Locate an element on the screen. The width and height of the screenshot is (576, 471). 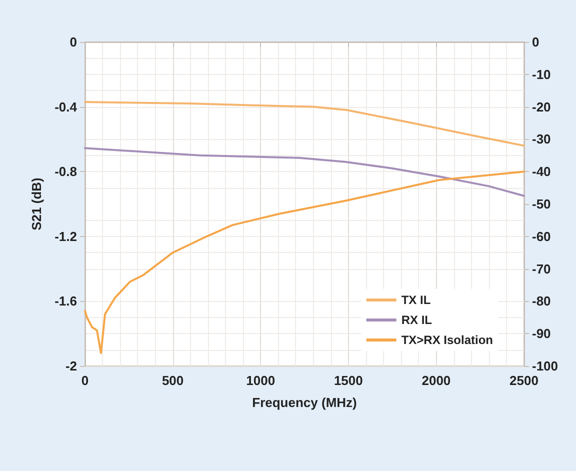
y-axis-title: S21 (dB) is located at coordinates (36, 204).